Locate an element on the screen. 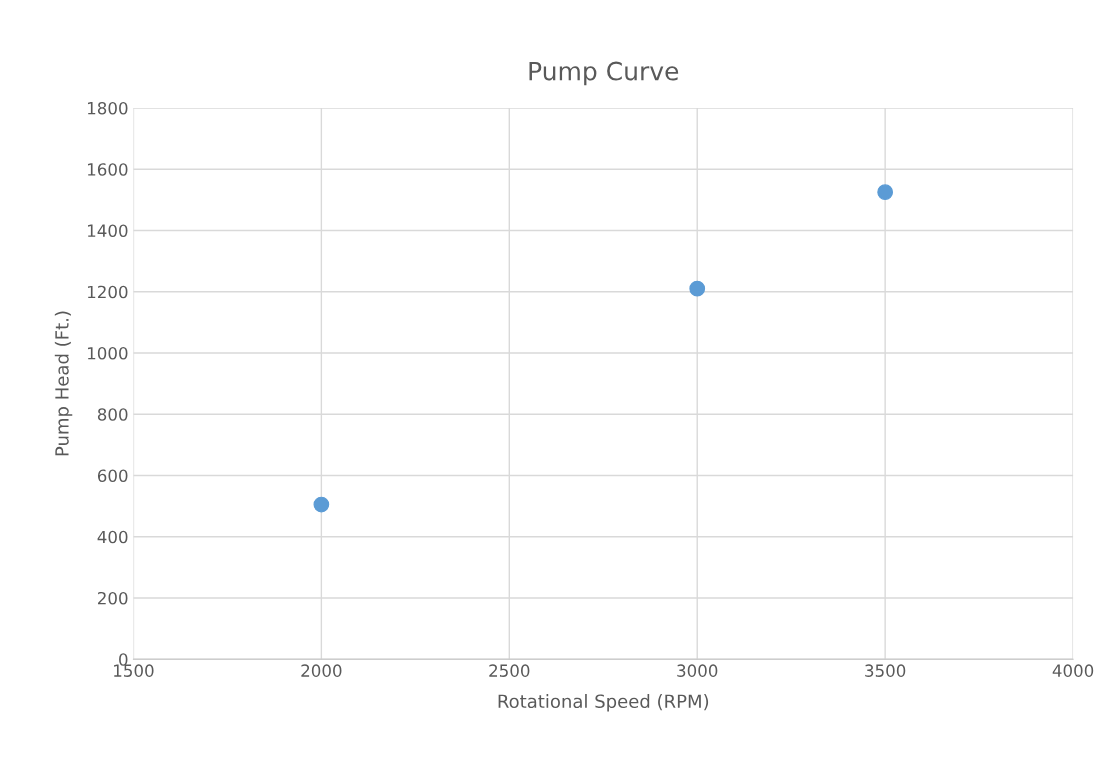  x-tick-label: 4000 is located at coordinates (1073, 670).